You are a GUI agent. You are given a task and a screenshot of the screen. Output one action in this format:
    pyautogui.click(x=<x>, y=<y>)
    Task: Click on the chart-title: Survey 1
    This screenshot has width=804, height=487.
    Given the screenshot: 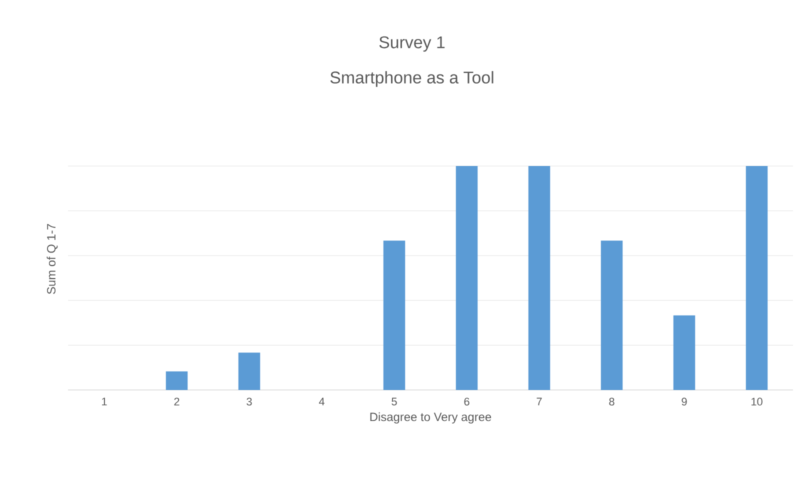 What is the action you would take?
    pyautogui.click(x=412, y=44)
    